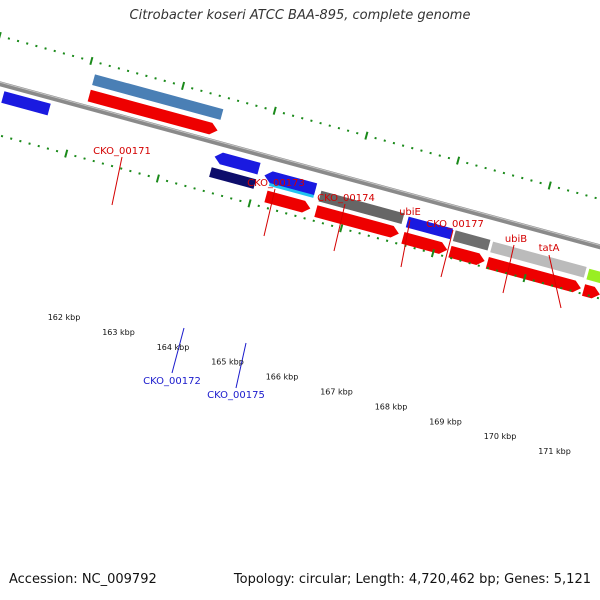  What do you see at coordinates (516, 239) in the screenshot?
I see `feature-label-ubib: ubiB` at bounding box center [516, 239].